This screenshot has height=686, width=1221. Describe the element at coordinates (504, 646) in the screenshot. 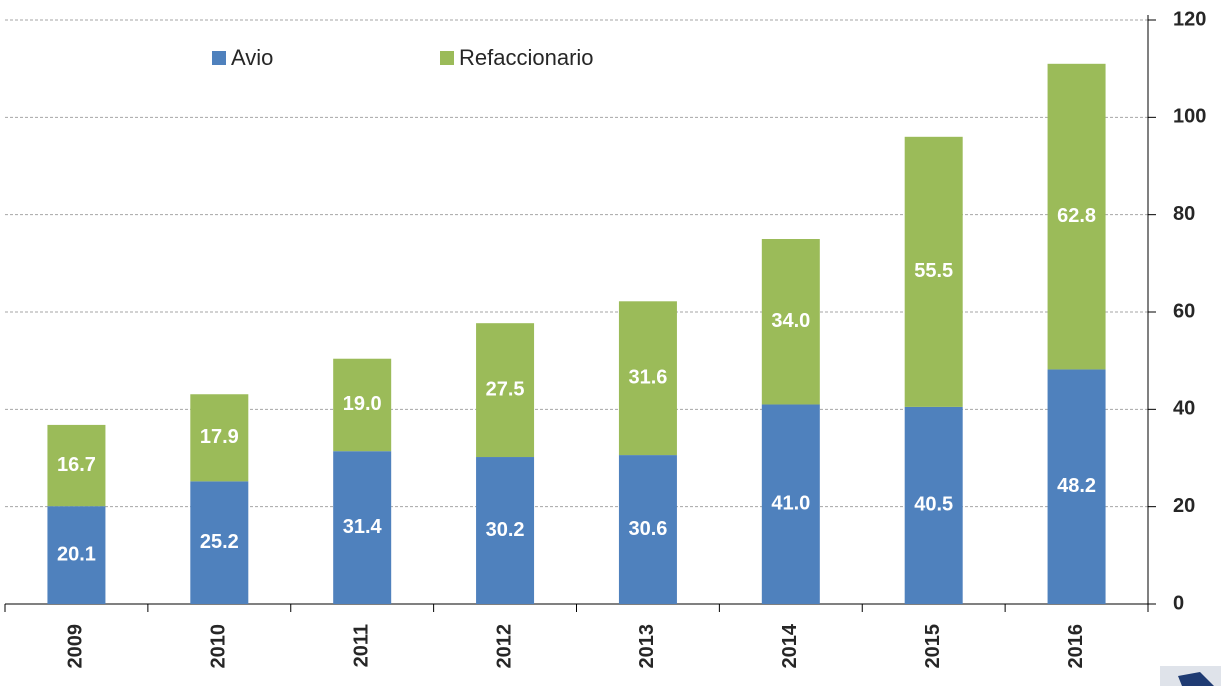

I see `x-tick-label: 2012` at that location.